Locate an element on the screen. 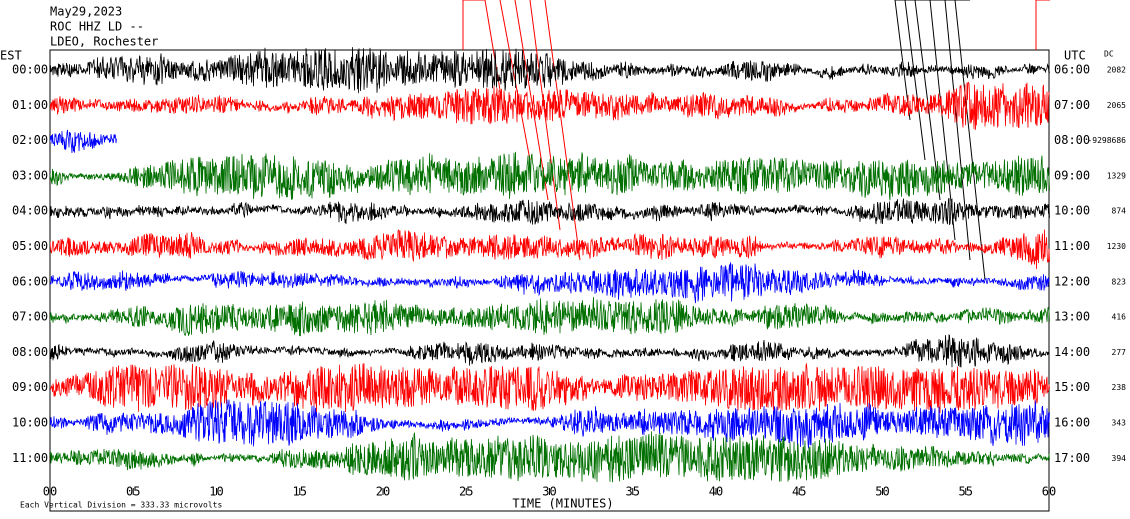 This screenshot has height=519, width=1130. dc-value: 343 is located at coordinates (1119, 423).